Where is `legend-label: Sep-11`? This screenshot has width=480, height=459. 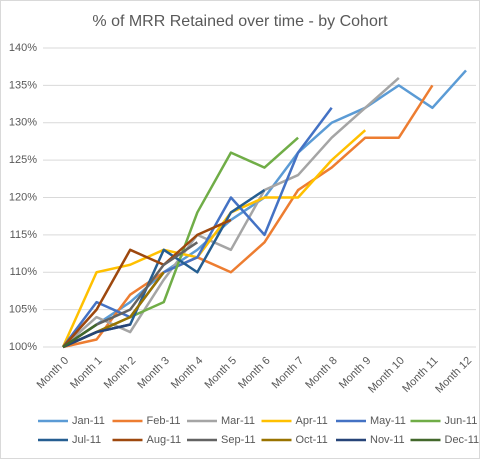 legend-label: Sep-11 is located at coordinates (238, 440).